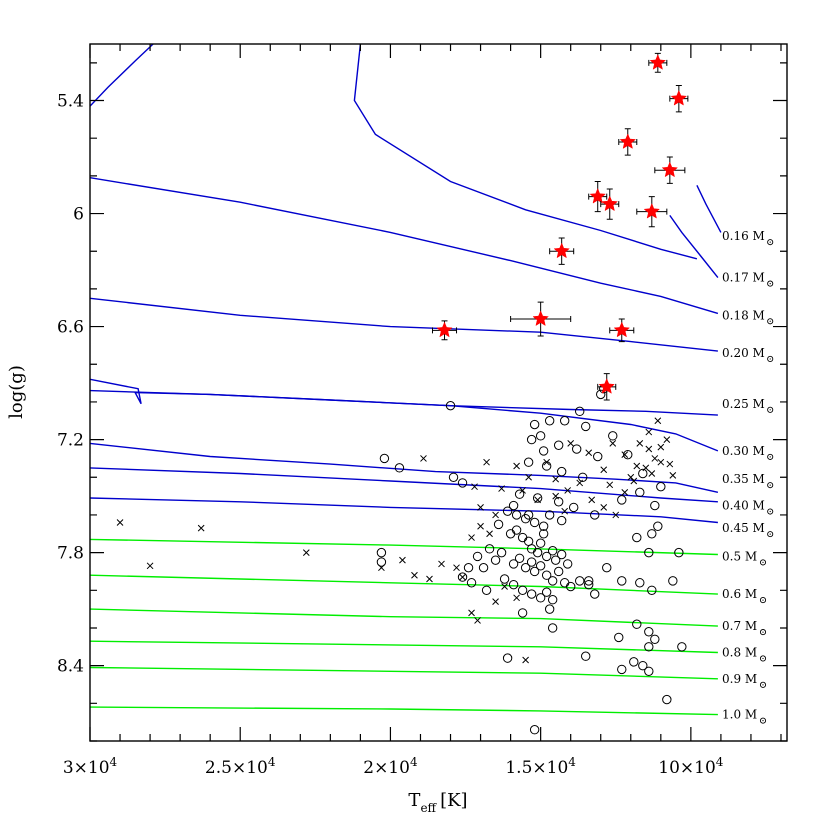  I want to click on track-line-0.18-4, so click(525, 152).